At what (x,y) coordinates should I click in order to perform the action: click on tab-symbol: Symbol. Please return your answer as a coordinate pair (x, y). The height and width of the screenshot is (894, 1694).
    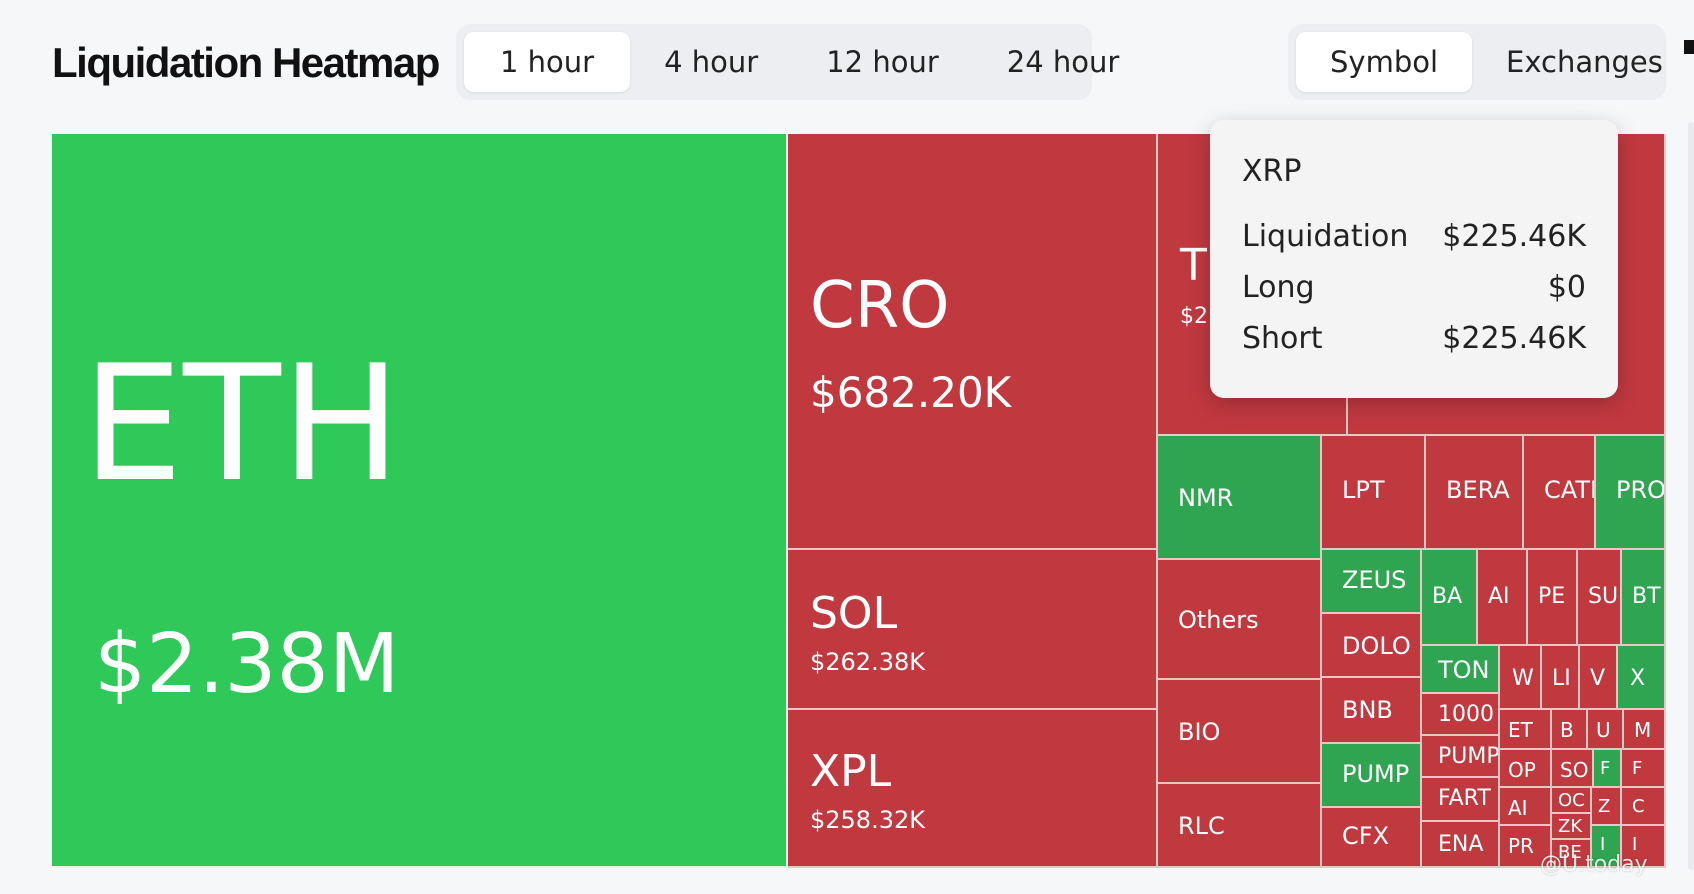
    Looking at the image, I should click on (1384, 62).